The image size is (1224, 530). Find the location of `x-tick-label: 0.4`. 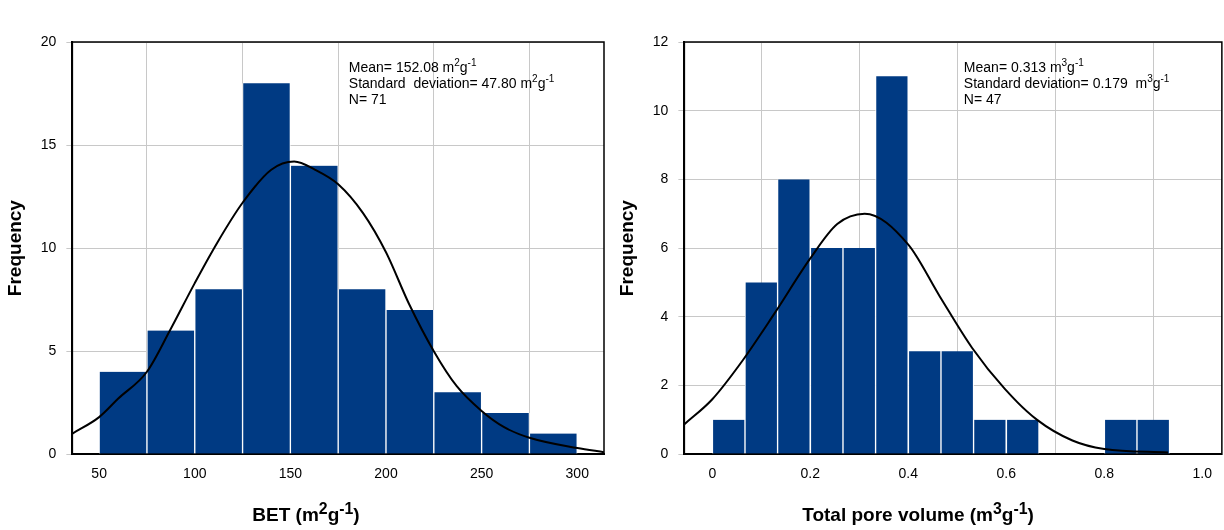

x-tick-label: 0.4 is located at coordinates (908, 473).